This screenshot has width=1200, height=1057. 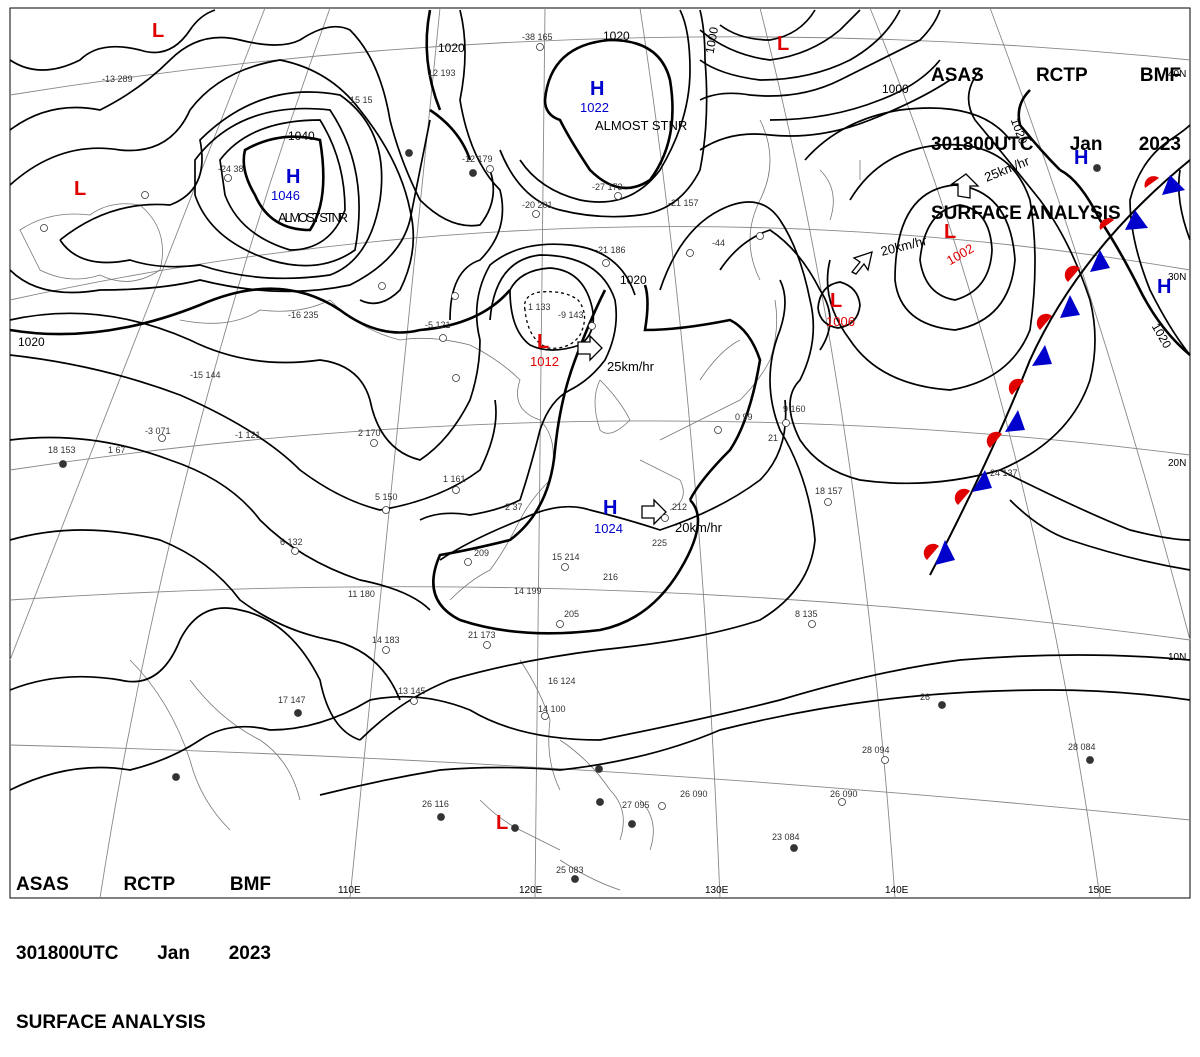 I want to click on agency-line: ASAS RCTP BMF, so click(x=1056, y=75).